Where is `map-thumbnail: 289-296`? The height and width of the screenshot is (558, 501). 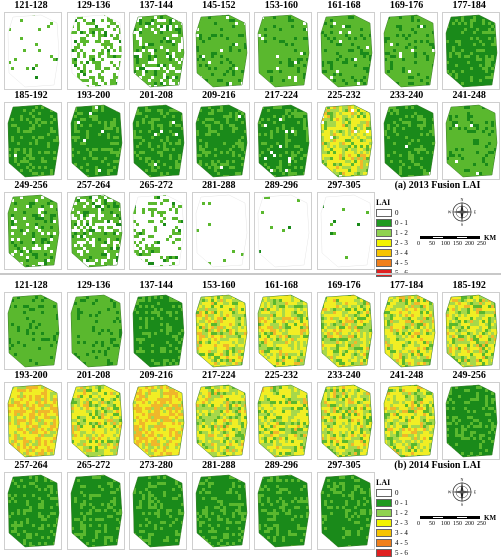
map-thumbnail: 289-296 is located at coordinates (281, 225).